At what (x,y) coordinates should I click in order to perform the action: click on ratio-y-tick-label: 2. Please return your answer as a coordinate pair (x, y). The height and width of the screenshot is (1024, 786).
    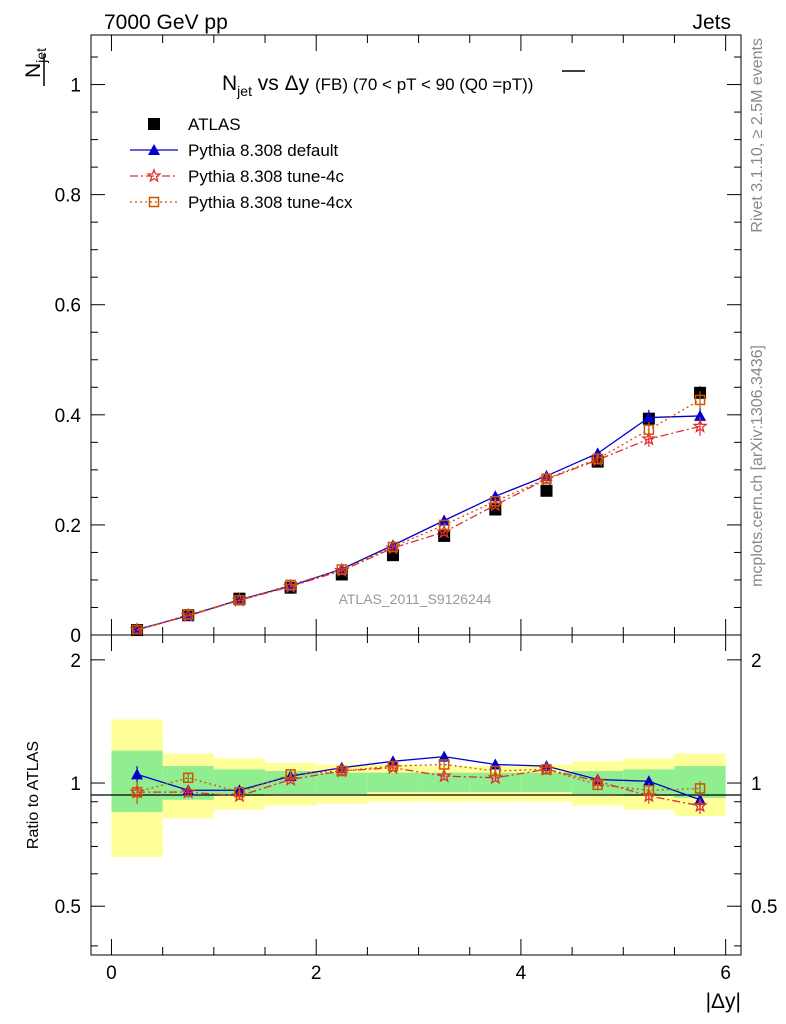
    Looking at the image, I should click on (75, 661).